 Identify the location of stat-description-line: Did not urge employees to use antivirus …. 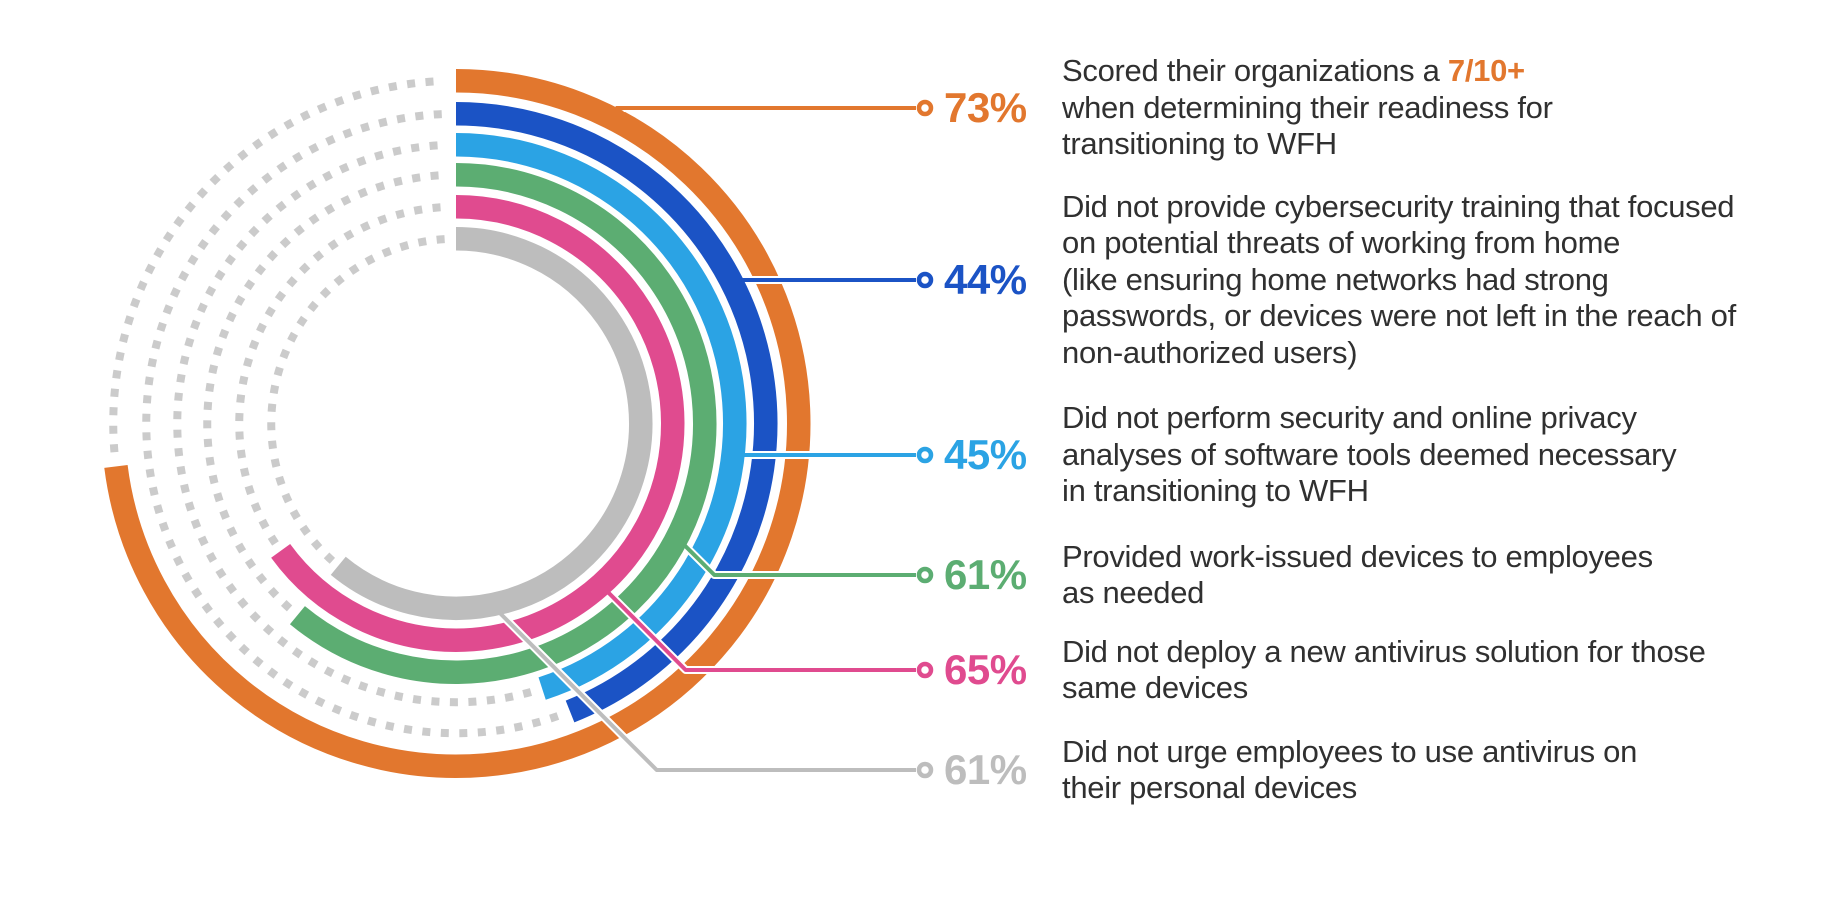
(1350, 751).